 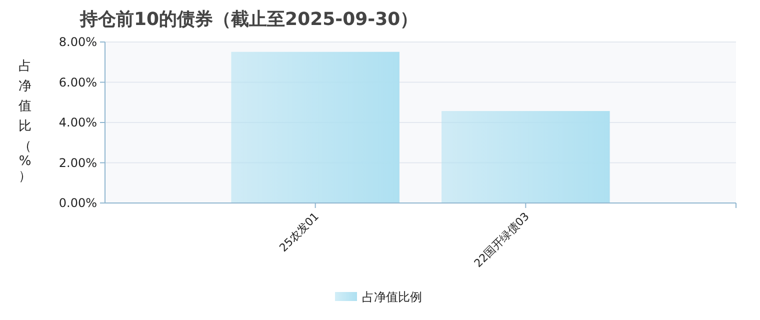 What do you see at coordinates (77, 203) in the screenshot?
I see `y-tick-label: 0.00%` at bounding box center [77, 203].